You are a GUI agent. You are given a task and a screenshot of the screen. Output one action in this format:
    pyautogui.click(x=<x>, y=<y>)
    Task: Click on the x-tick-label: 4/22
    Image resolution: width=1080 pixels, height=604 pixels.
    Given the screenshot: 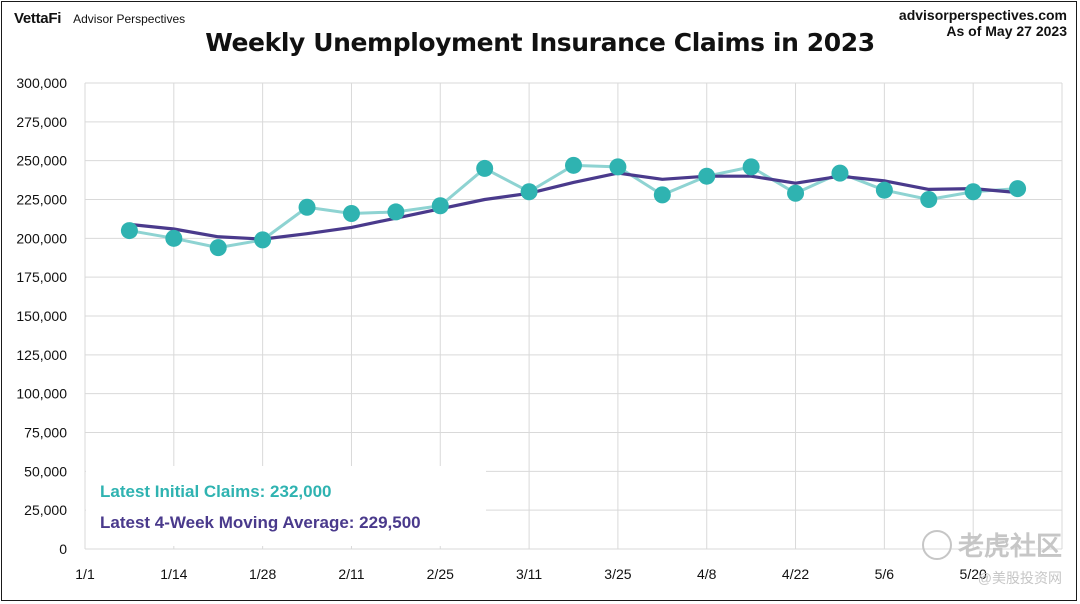 What is the action you would take?
    pyautogui.click(x=795, y=574)
    